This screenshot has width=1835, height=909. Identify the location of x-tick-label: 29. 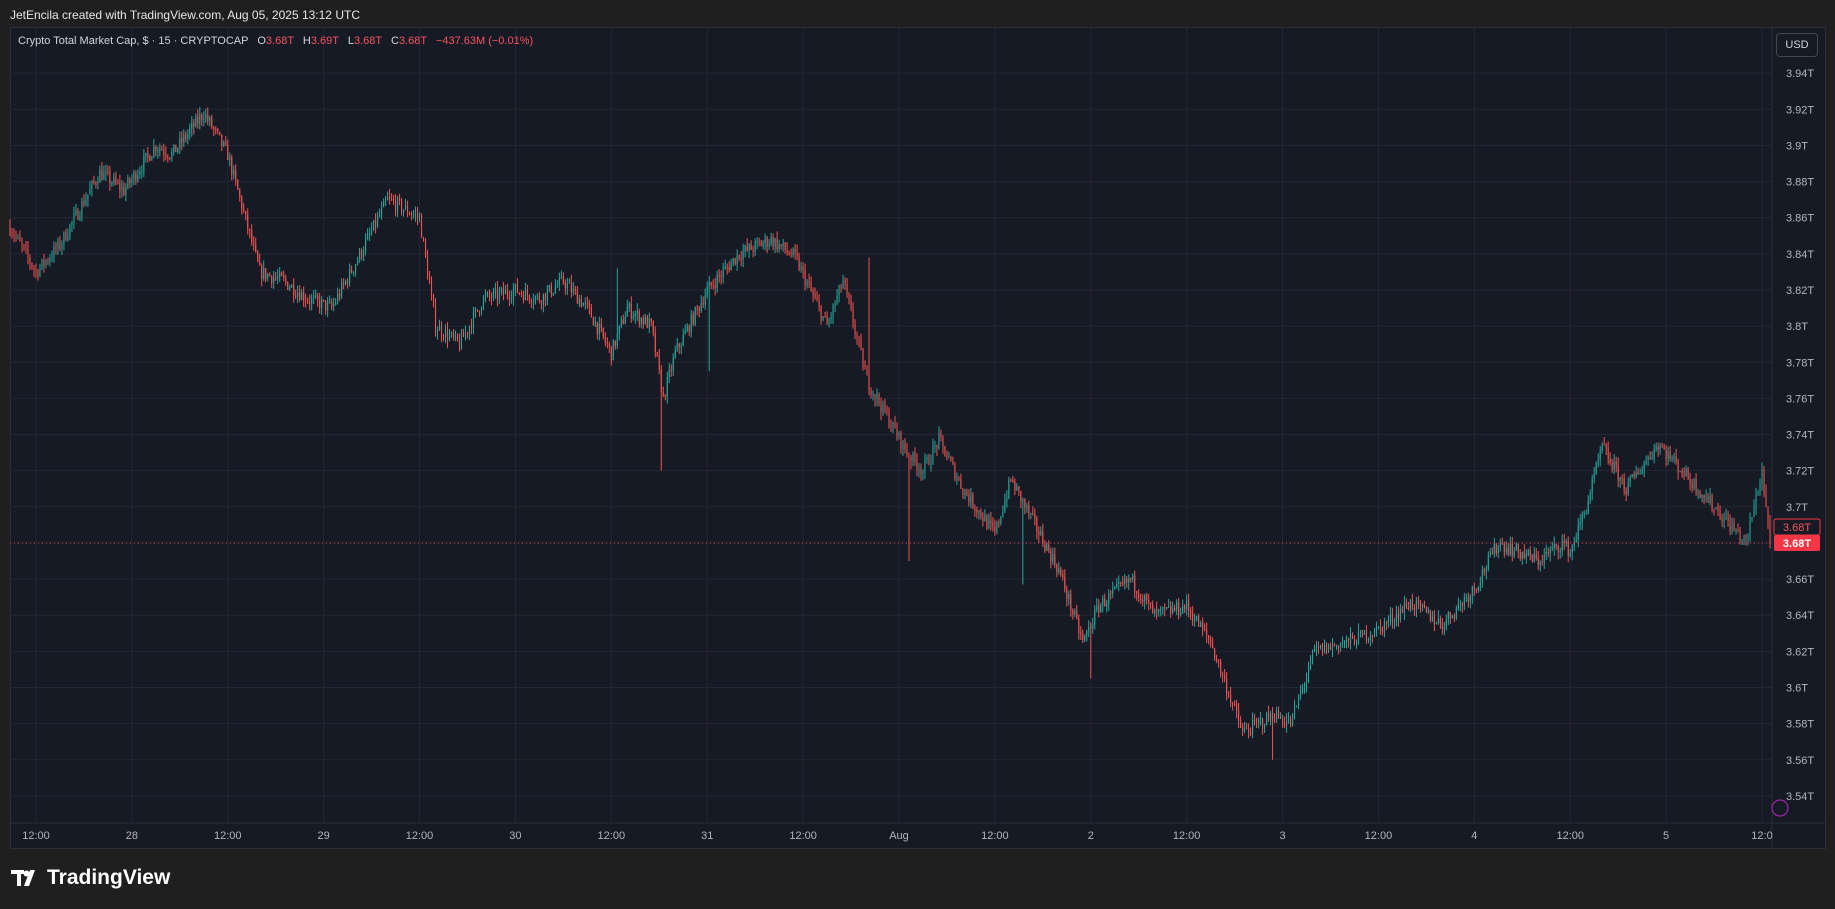
(324, 836).